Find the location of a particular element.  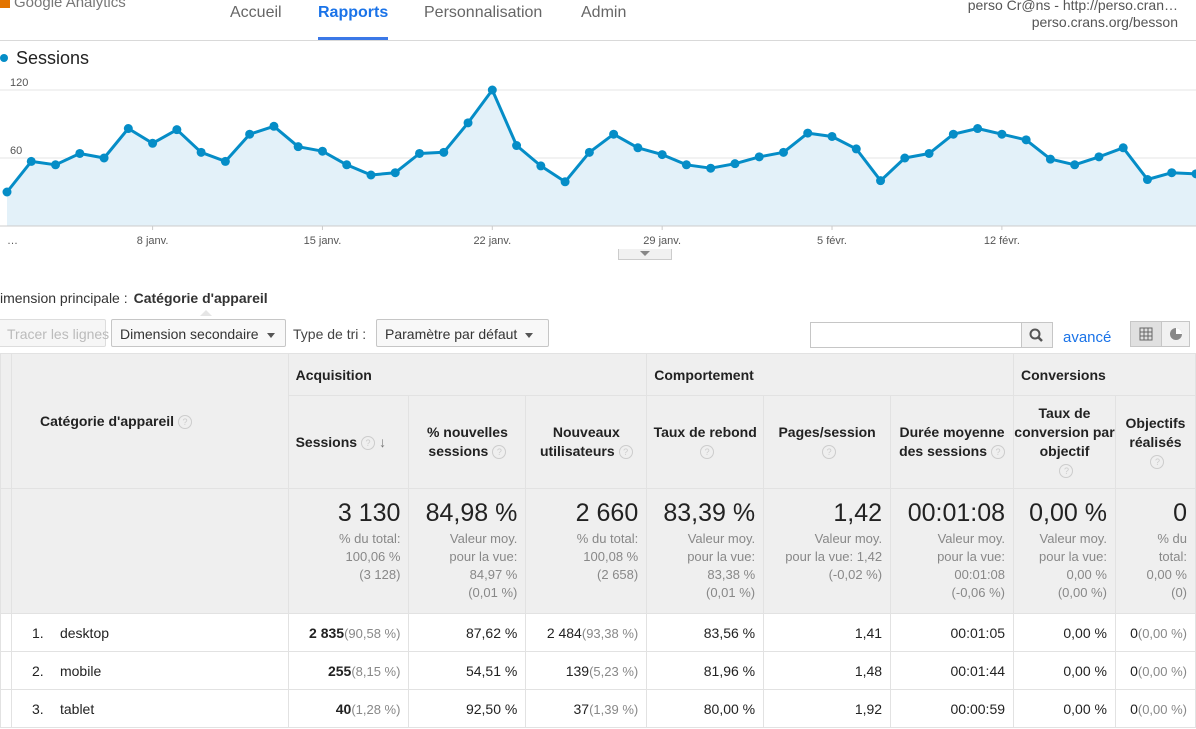

table-view-button is located at coordinates (1146, 334).